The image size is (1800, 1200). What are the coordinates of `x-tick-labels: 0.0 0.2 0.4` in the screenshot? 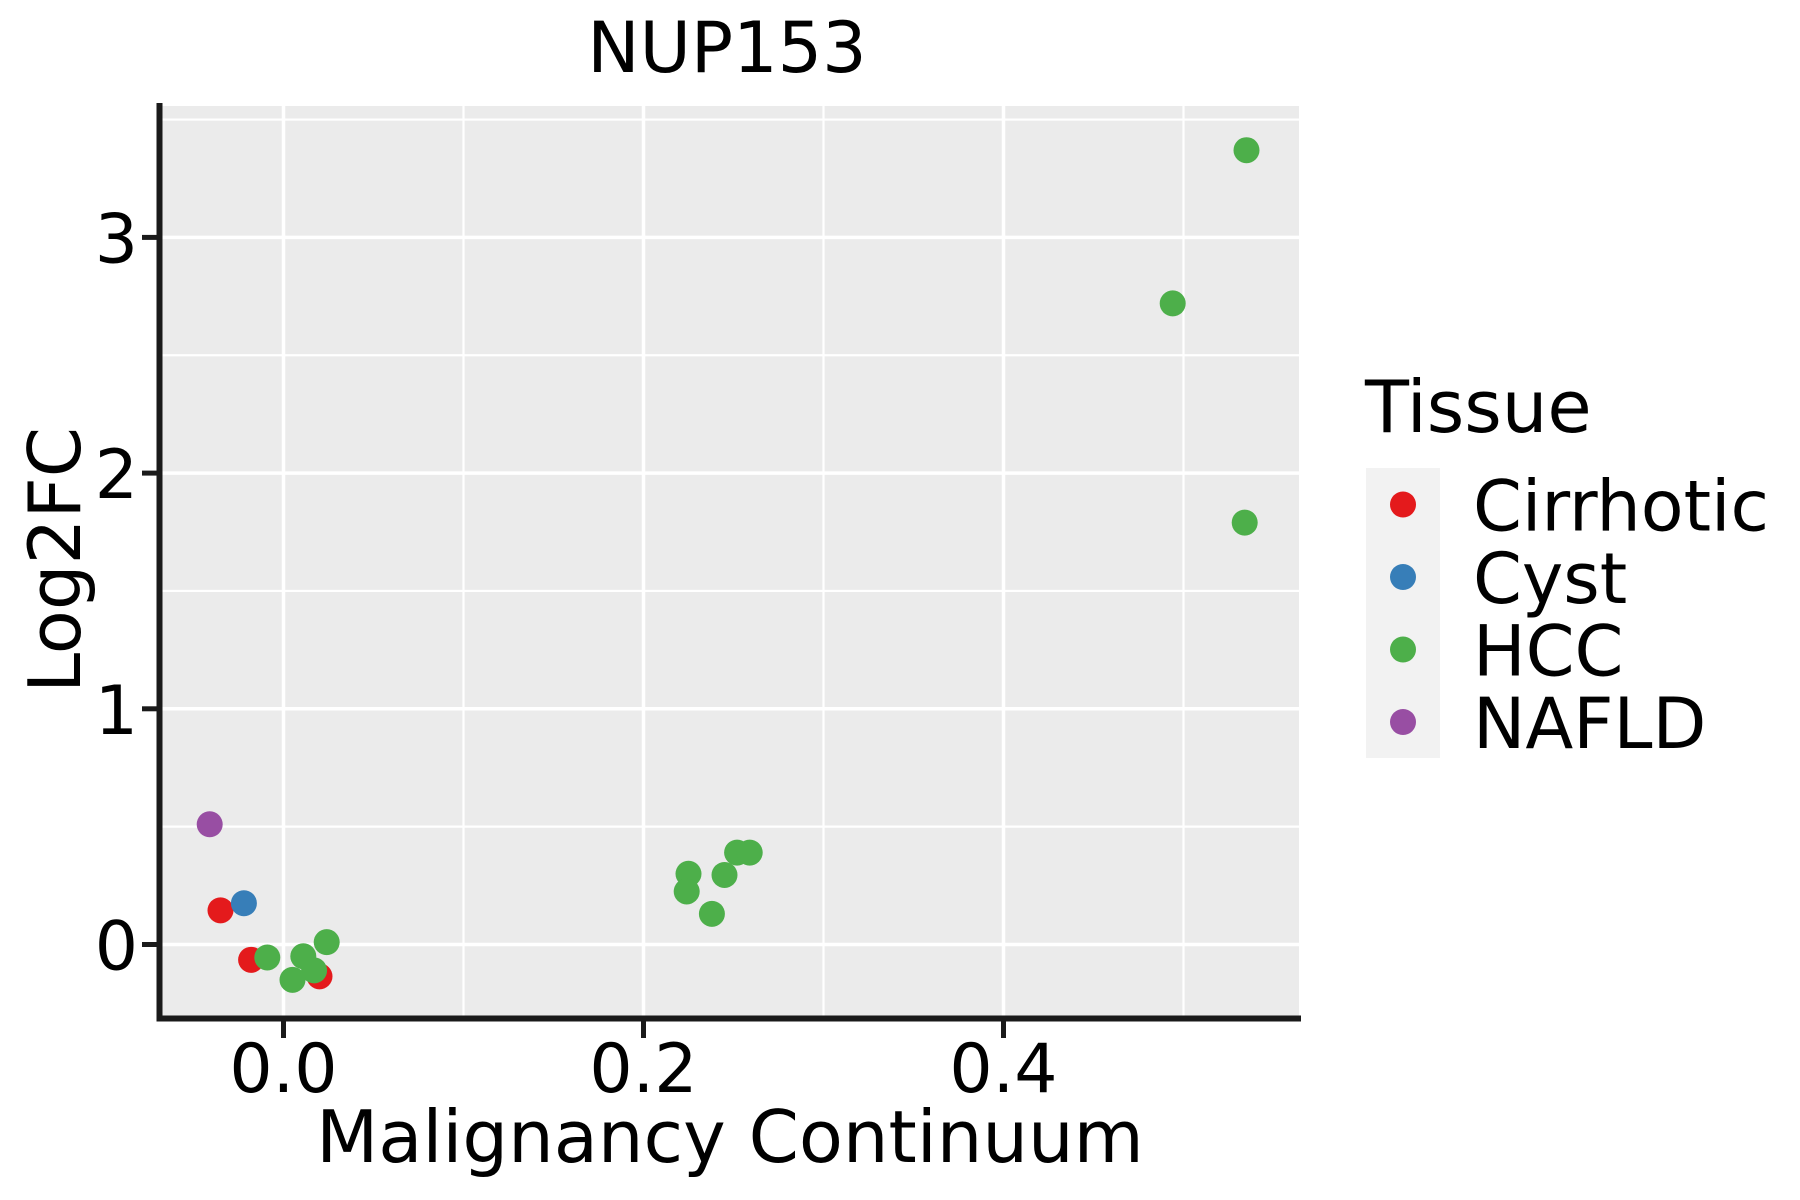 It's located at (643, 1069).